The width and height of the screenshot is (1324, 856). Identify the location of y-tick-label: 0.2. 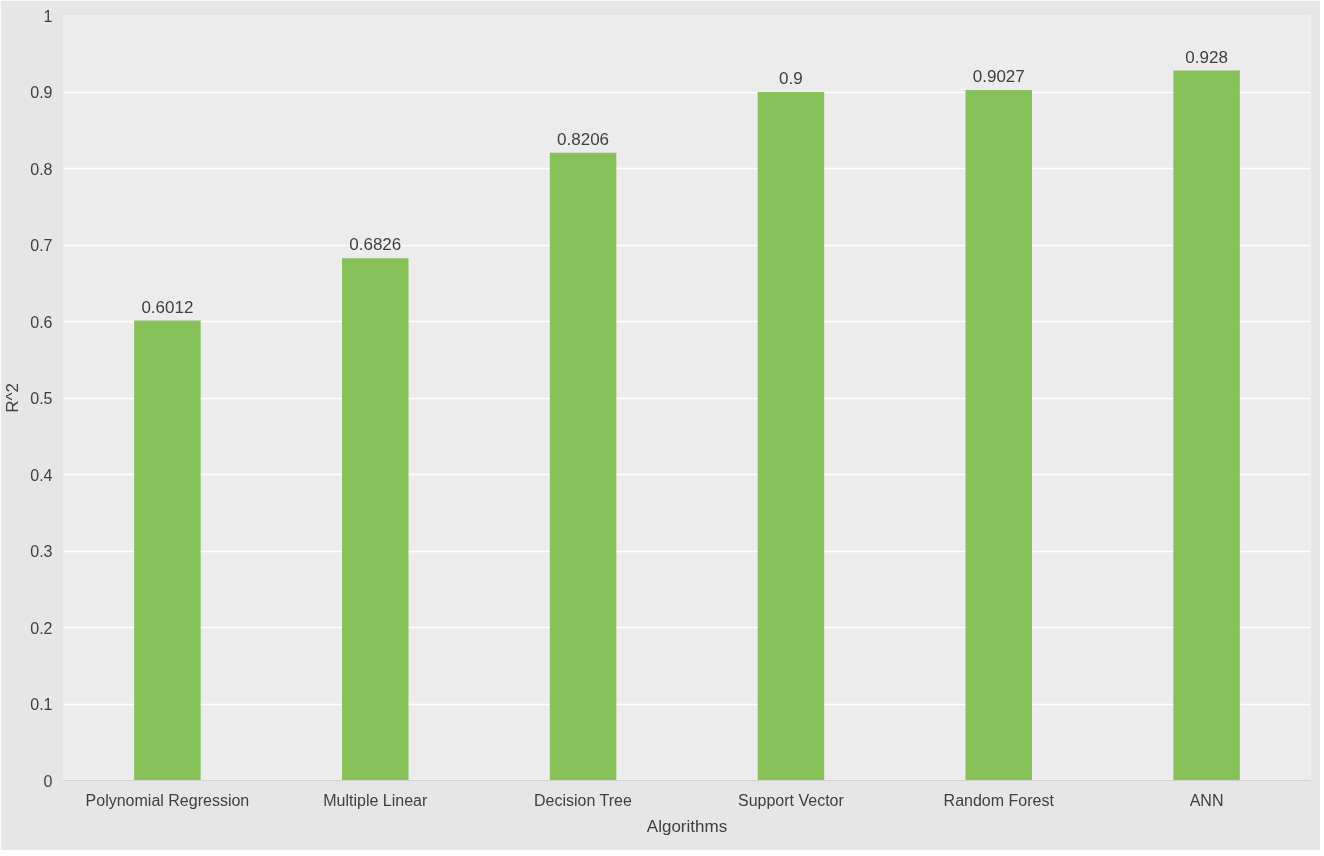
(41, 628).